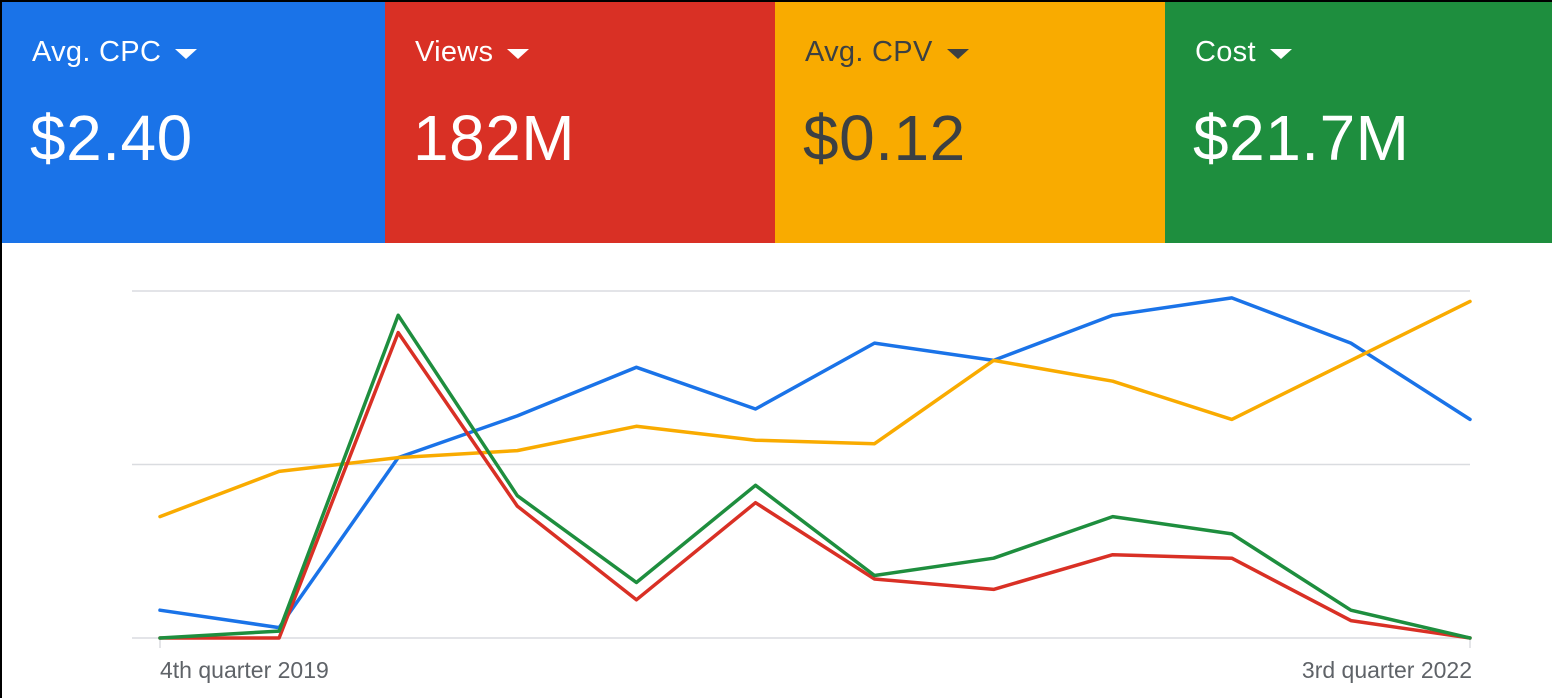 Image resolution: width=1552 pixels, height=698 pixels. What do you see at coordinates (1386, 670) in the screenshot?
I see `x-axis-end-label: 3rd quarter 2022` at bounding box center [1386, 670].